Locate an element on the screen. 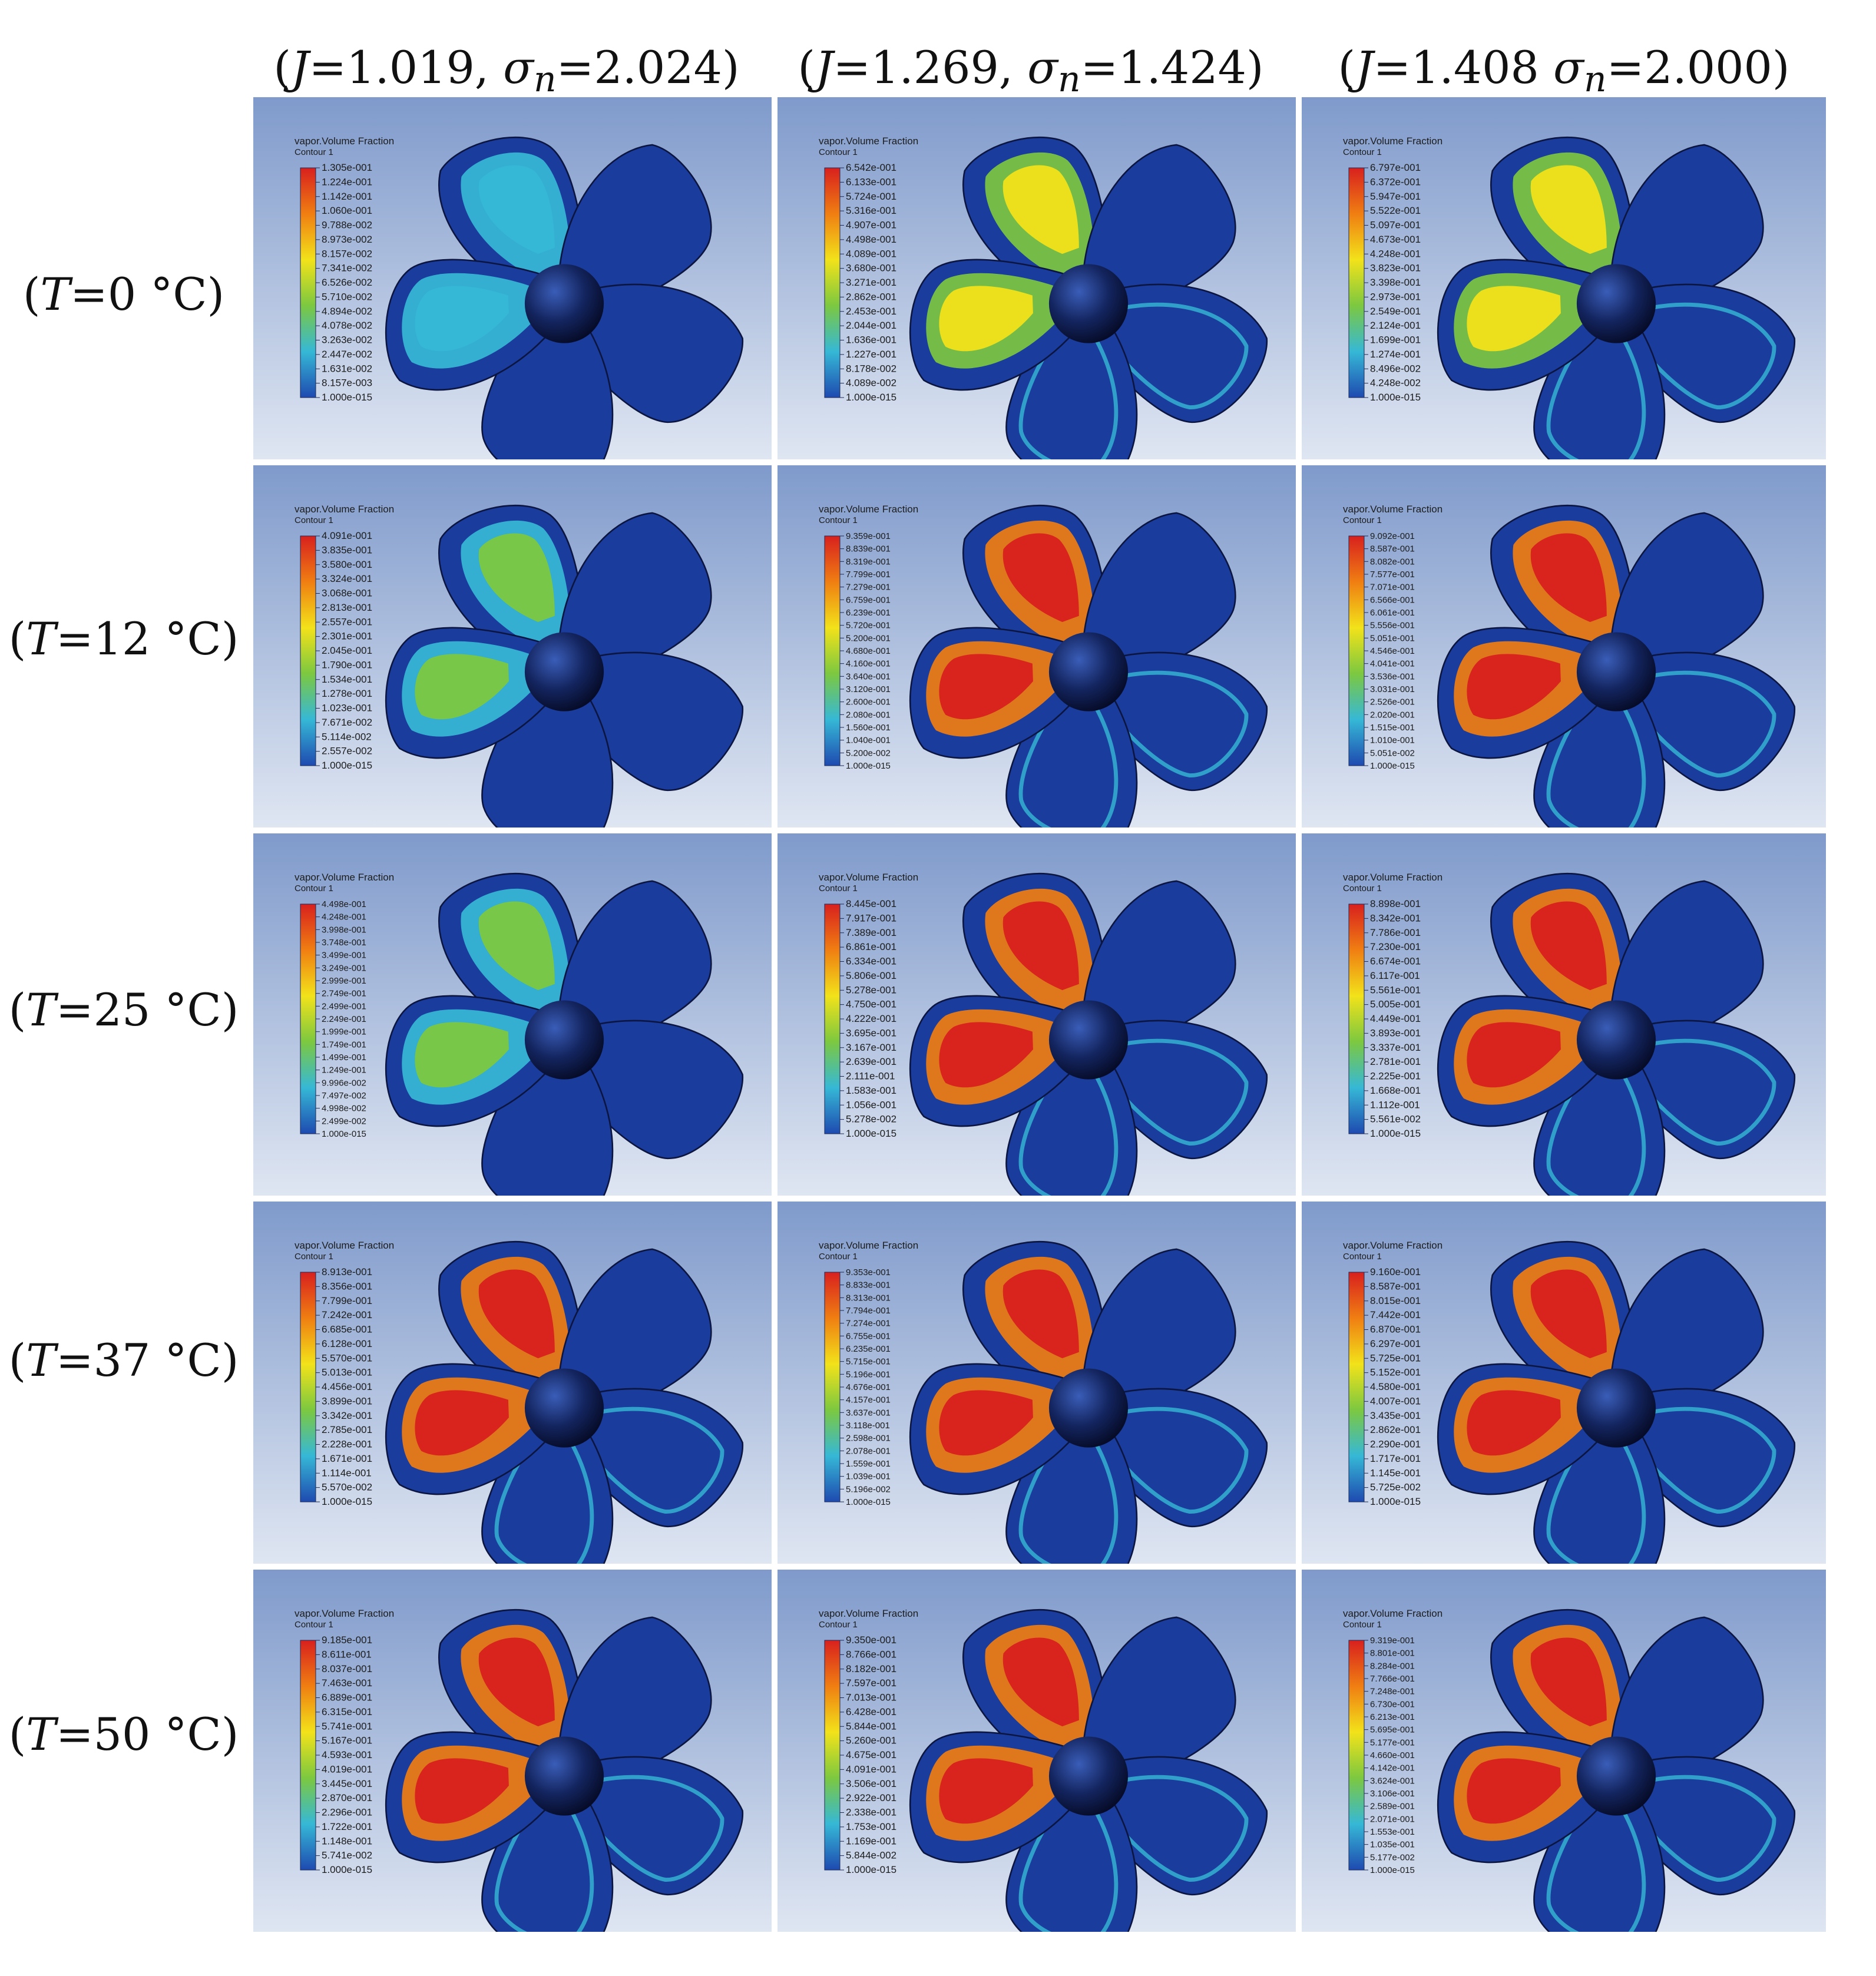  colorbar-tick-label: 3.120e-001 is located at coordinates (868, 689).